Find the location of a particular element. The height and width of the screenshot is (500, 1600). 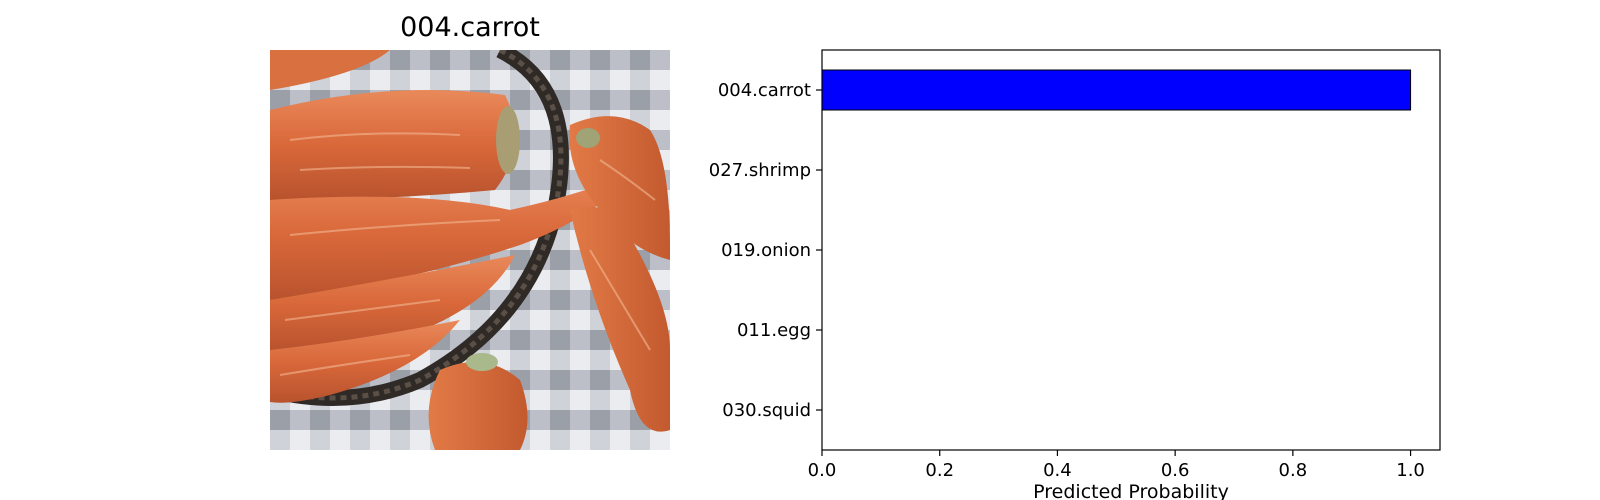

y-tick-label: 027.shrimp is located at coordinates (760, 170).